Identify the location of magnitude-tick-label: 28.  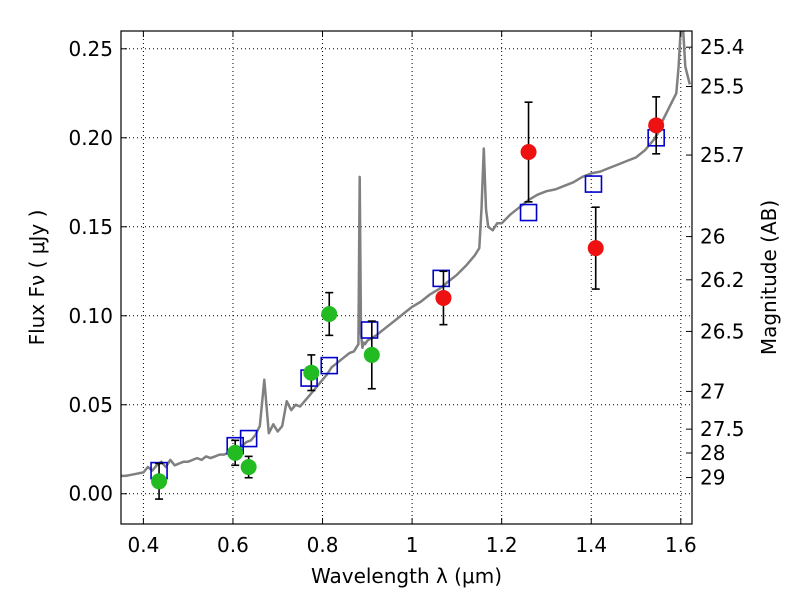
(712, 453).